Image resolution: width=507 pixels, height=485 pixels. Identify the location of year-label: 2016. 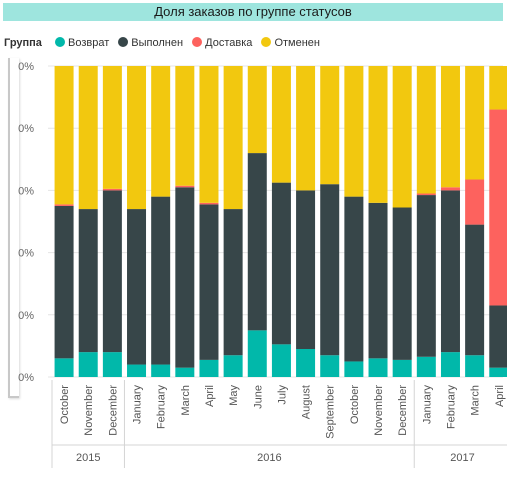
(269, 458).